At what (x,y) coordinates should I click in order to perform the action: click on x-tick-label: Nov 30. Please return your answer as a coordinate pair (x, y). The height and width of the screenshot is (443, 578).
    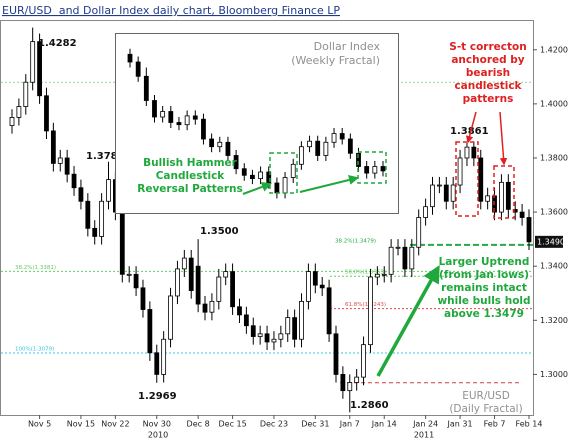
    Looking at the image, I should click on (157, 424).